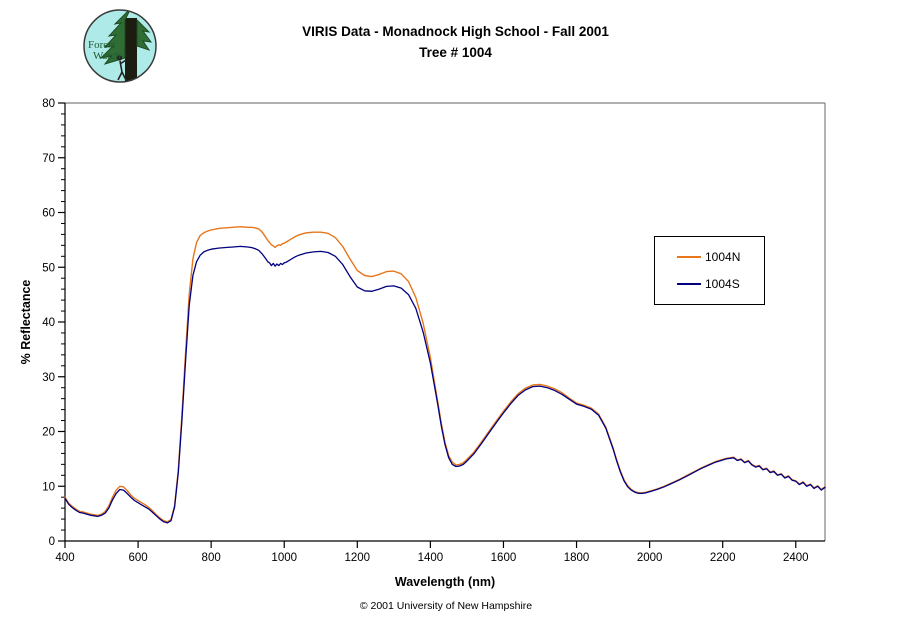 The image size is (911, 623). I want to click on y-axis-ticks: 0 10 20 30 40 50 60 70 80, so click(53, 323).